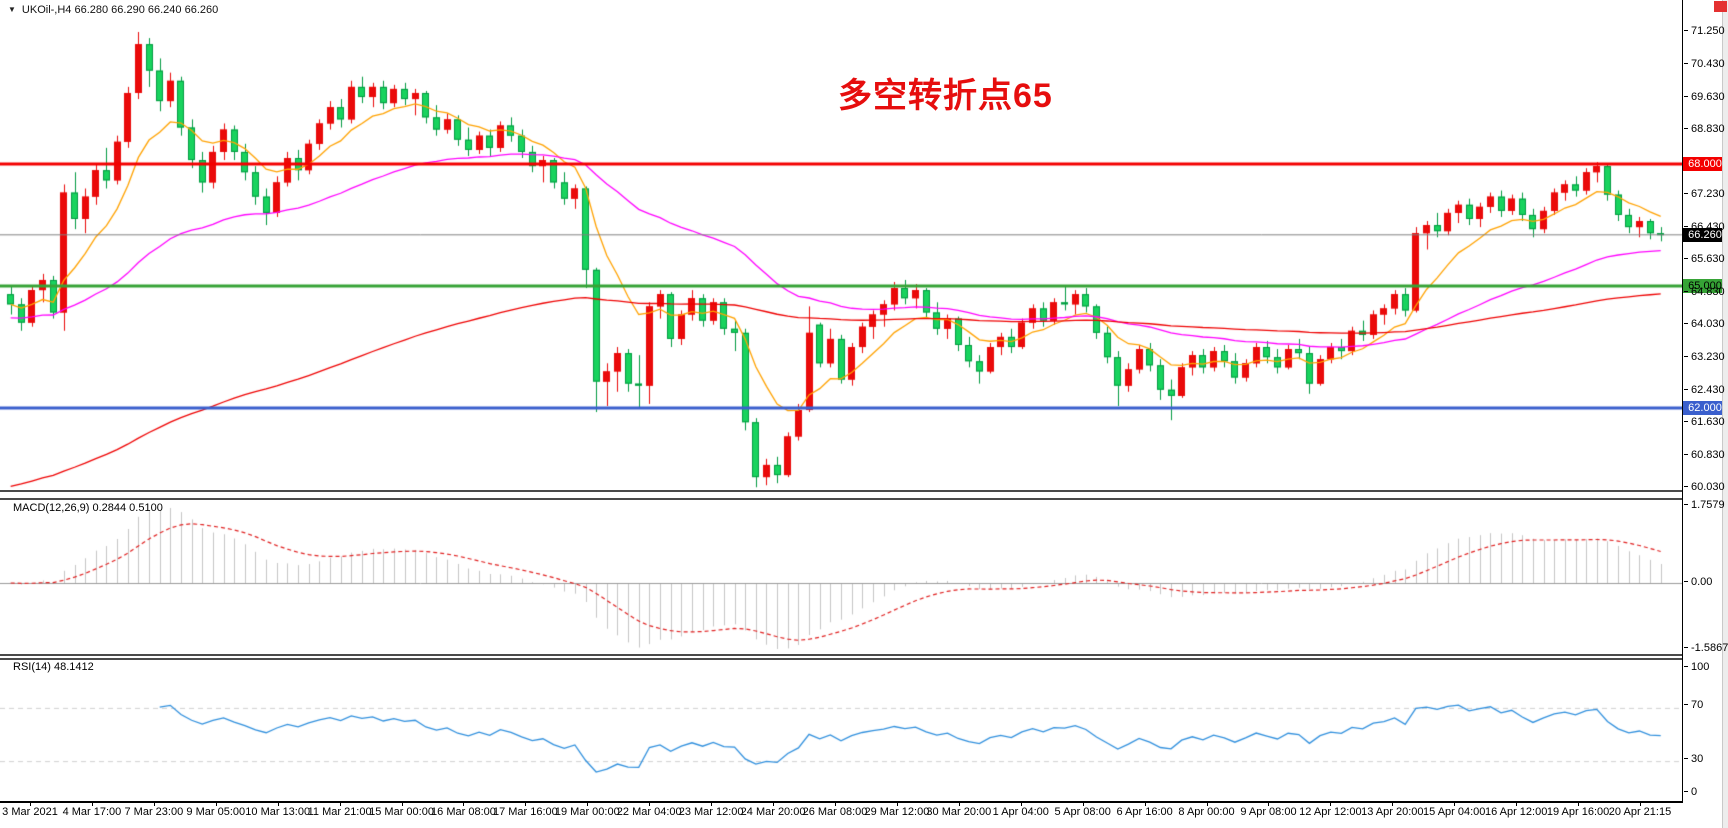 This screenshot has height=828, width=1728. I want to click on annotation-text: 多空转折点65, so click(945, 96).